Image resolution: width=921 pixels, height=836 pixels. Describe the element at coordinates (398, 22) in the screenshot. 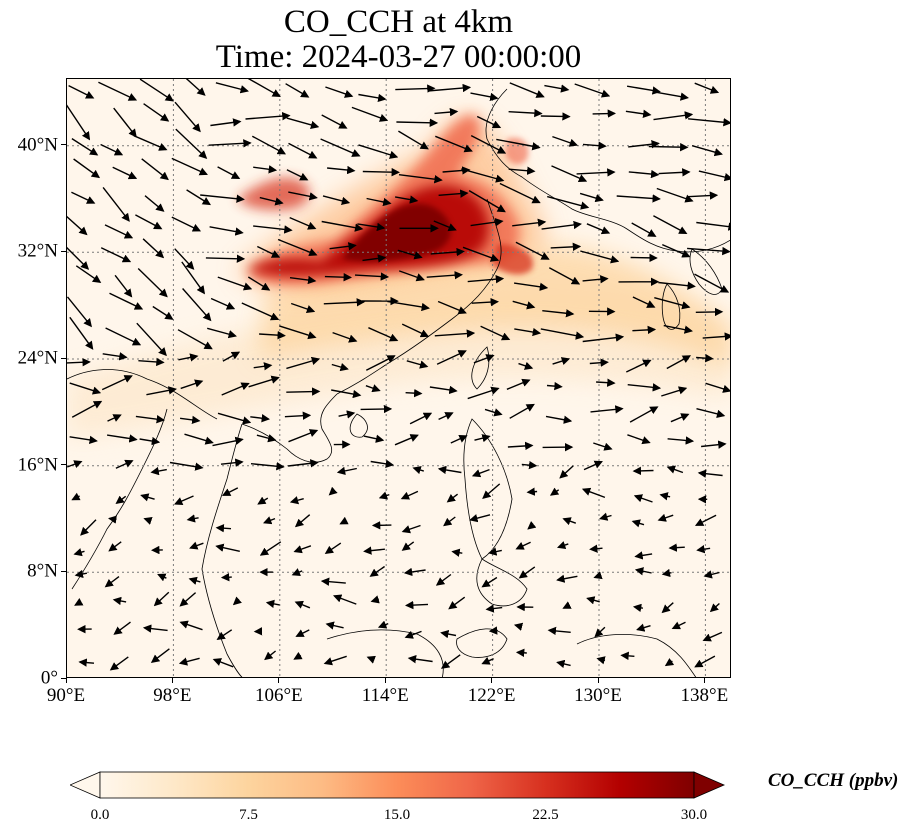

I see `map-title: CO_CCH at 4km` at that location.